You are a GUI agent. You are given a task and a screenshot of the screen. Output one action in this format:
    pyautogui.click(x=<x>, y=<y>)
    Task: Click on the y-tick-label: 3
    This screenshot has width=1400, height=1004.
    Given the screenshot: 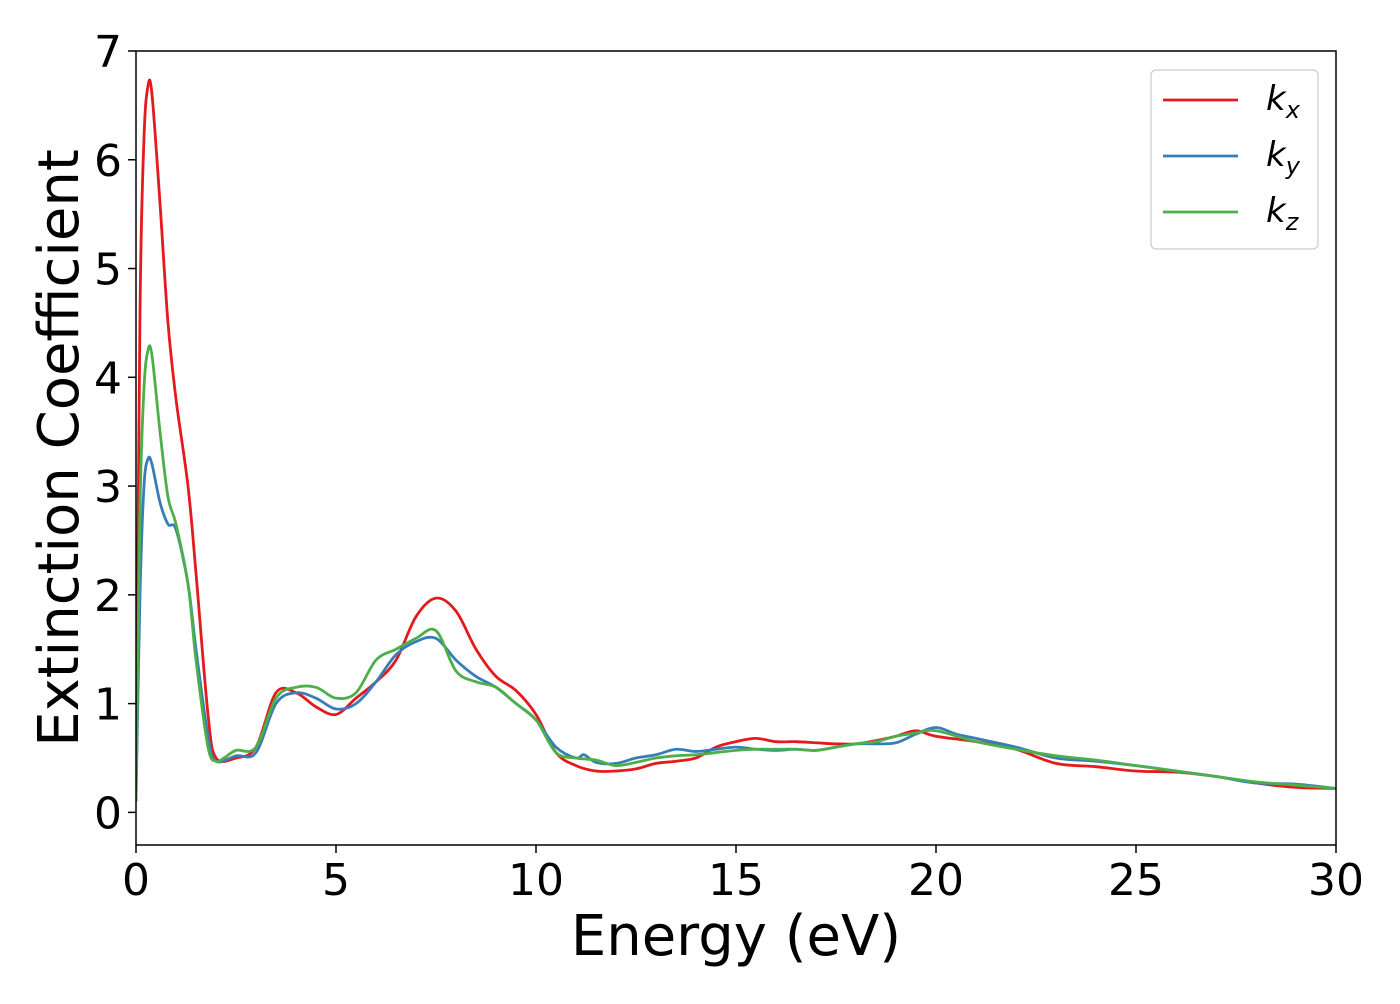 What is the action you would take?
    pyautogui.click(x=108, y=487)
    